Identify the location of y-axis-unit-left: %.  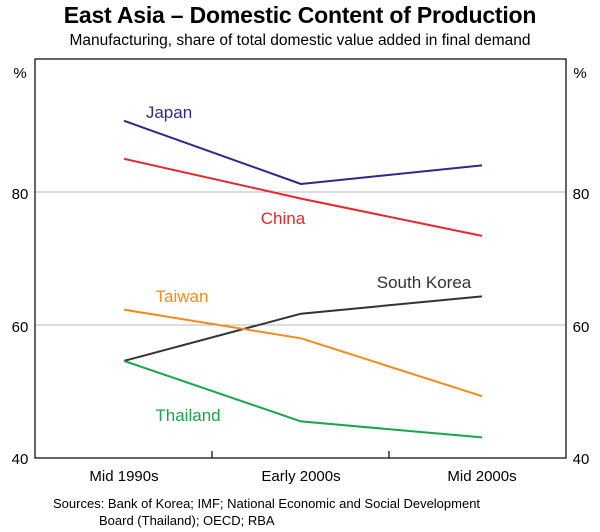
(19, 73).